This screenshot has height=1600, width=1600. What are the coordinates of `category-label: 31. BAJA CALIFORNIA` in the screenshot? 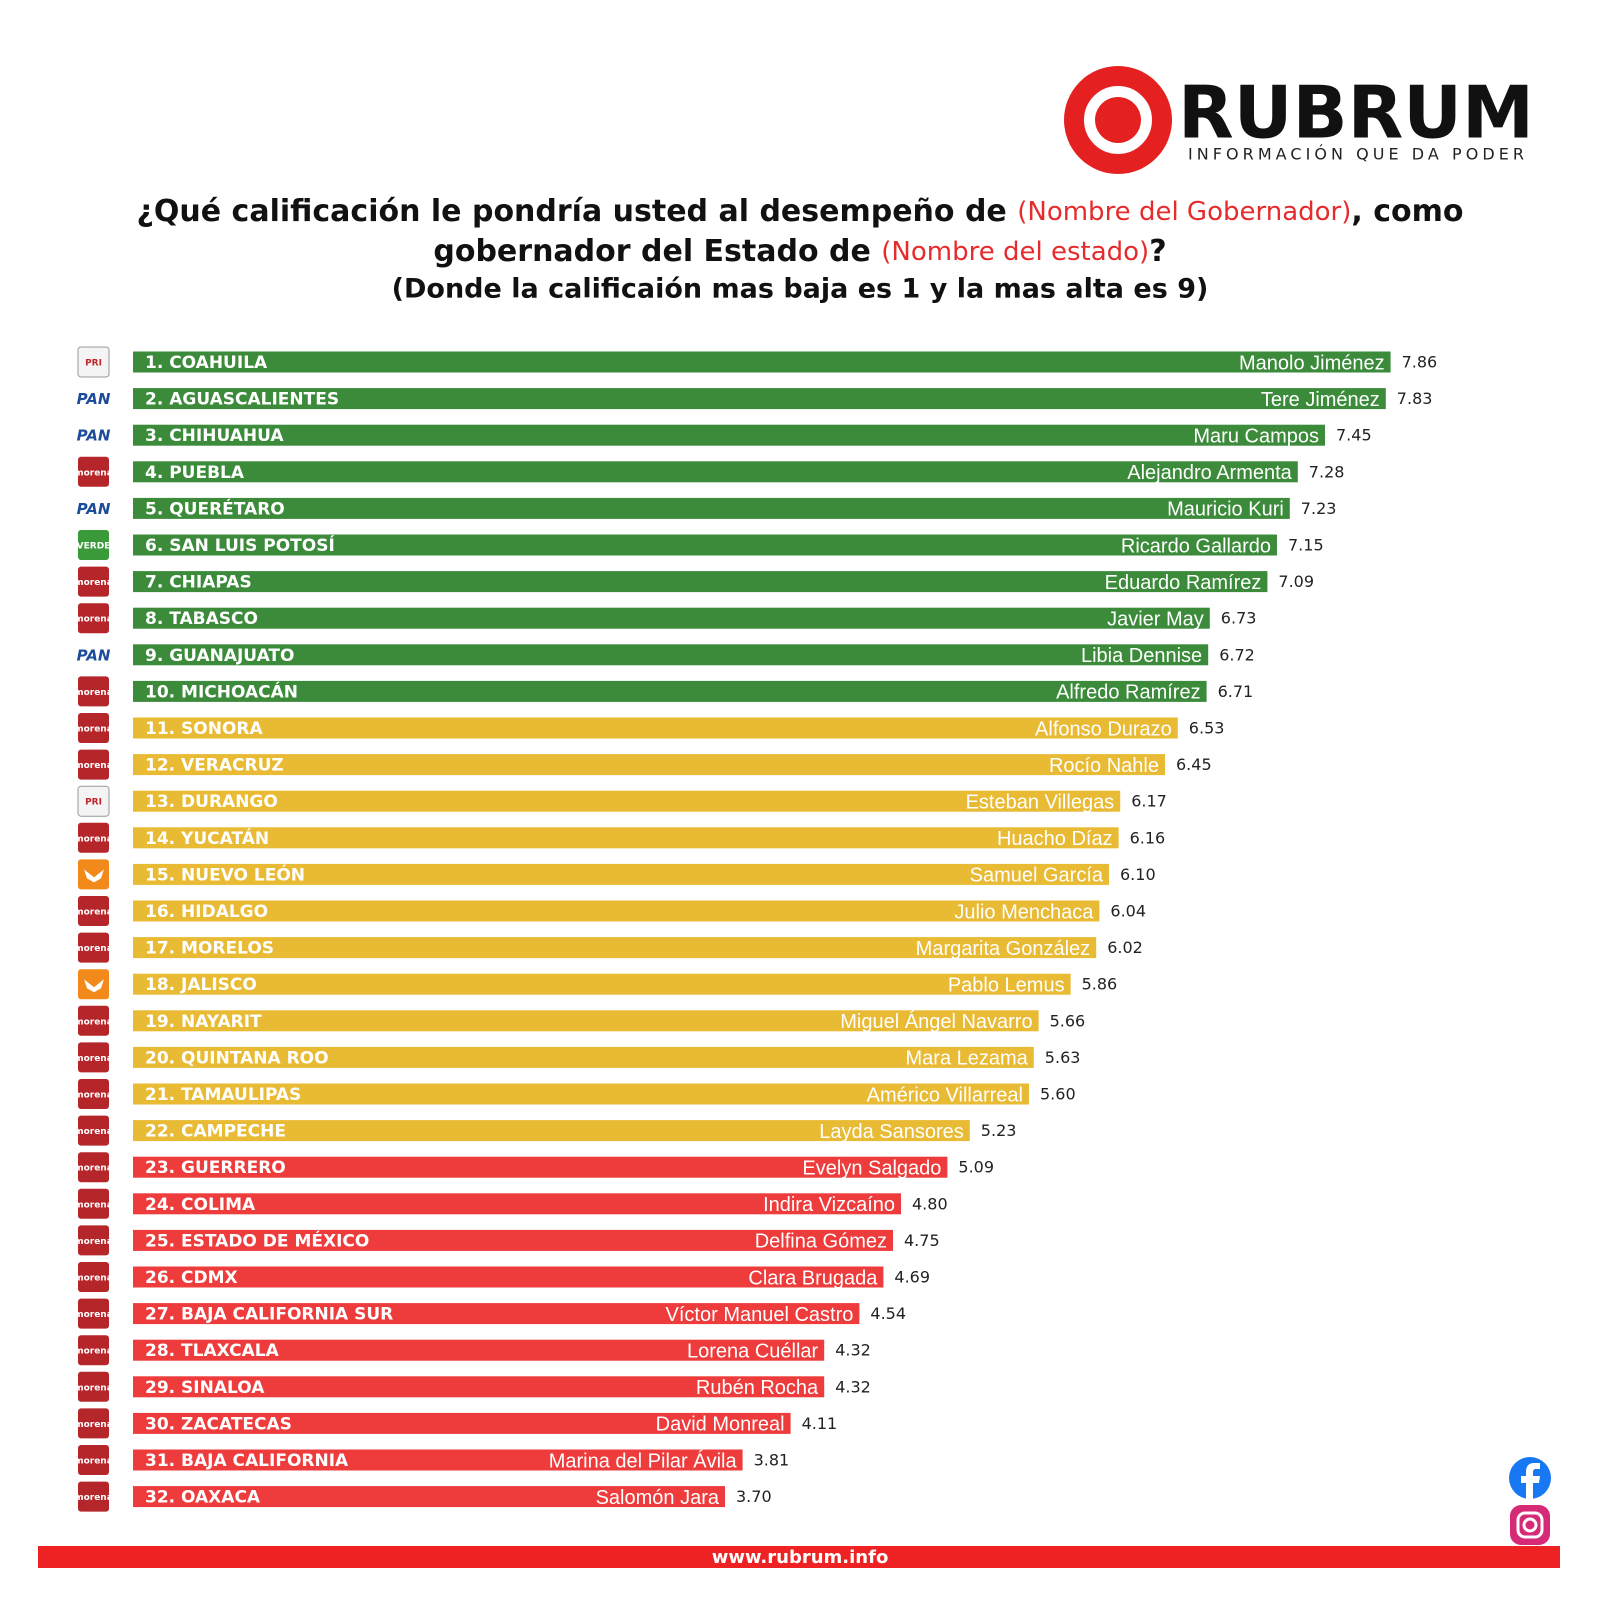 It's located at (247, 1461).